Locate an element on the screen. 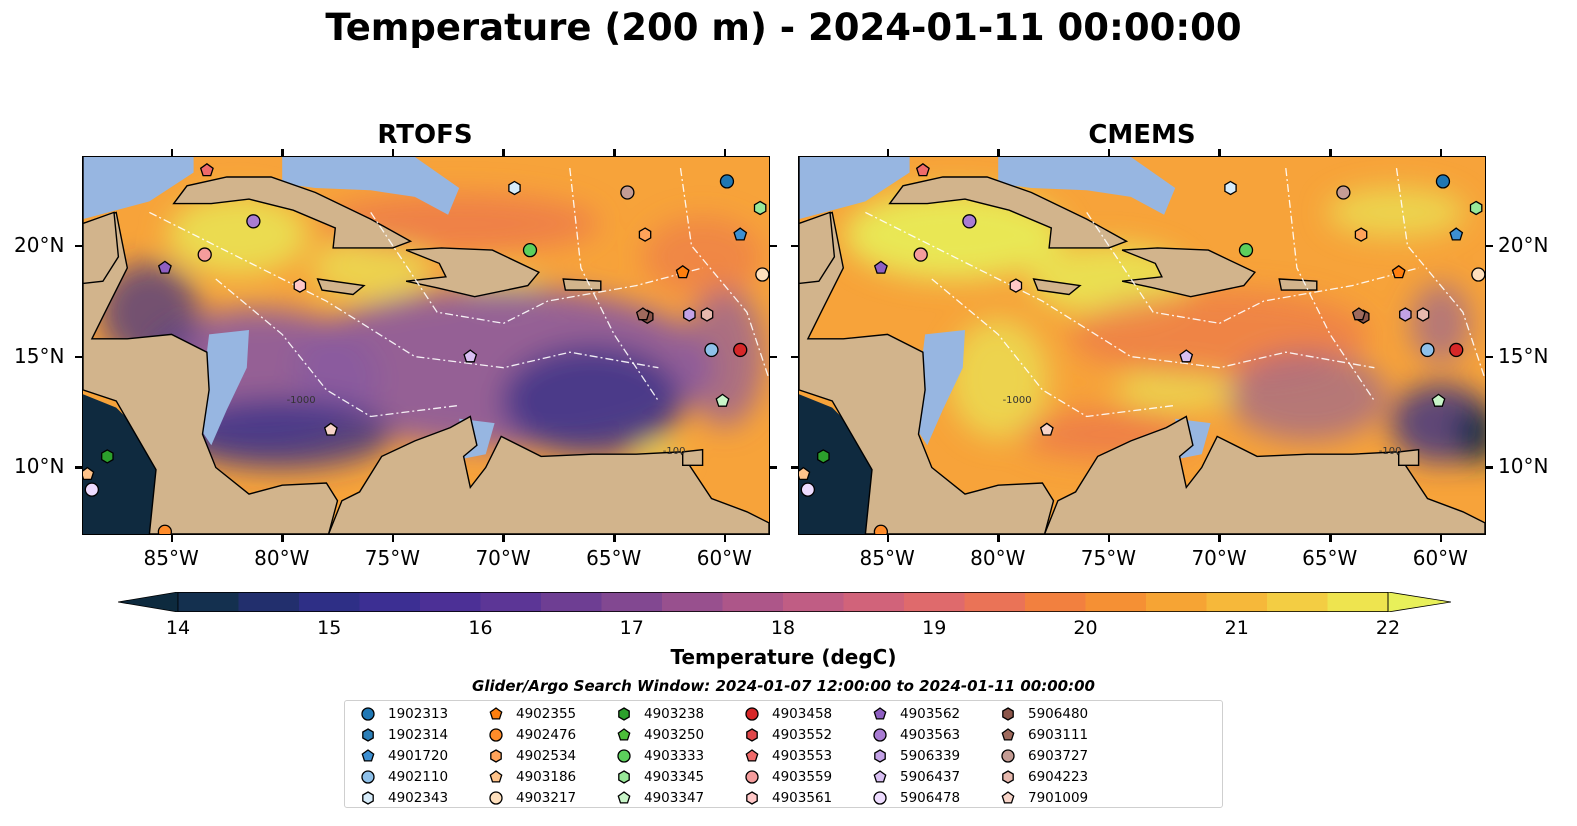 The width and height of the screenshot is (1577, 826). legend-item-6904223: 6904223 is located at coordinates (1042, 776).